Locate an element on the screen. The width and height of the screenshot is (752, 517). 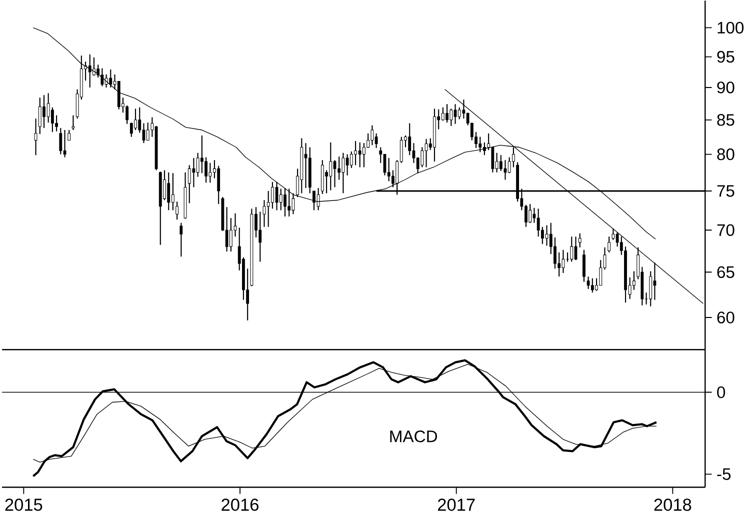
x-tick-label: 2017 is located at coordinates (456, 504).